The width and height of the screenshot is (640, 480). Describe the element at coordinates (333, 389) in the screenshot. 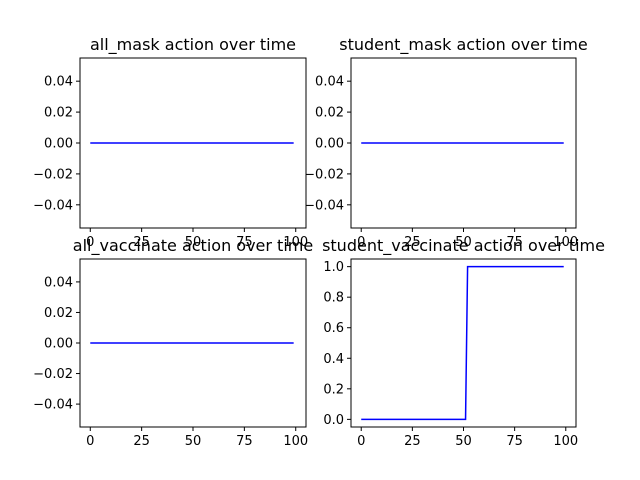

I see `y-tick-label: 0.2` at that location.